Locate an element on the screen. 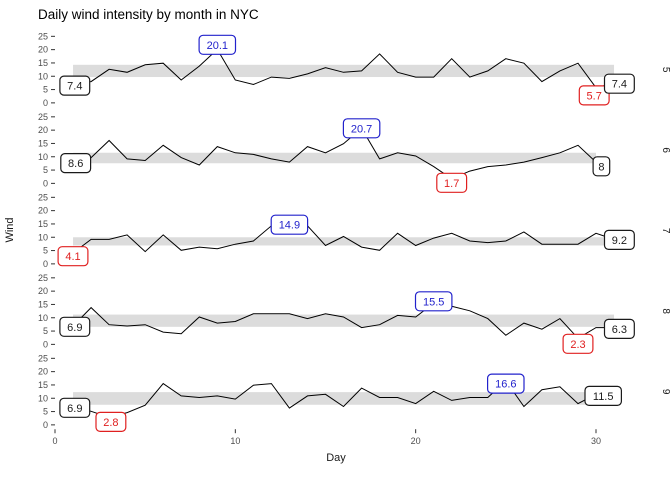  x-tick-label: 0 is located at coordinates (54, 441).